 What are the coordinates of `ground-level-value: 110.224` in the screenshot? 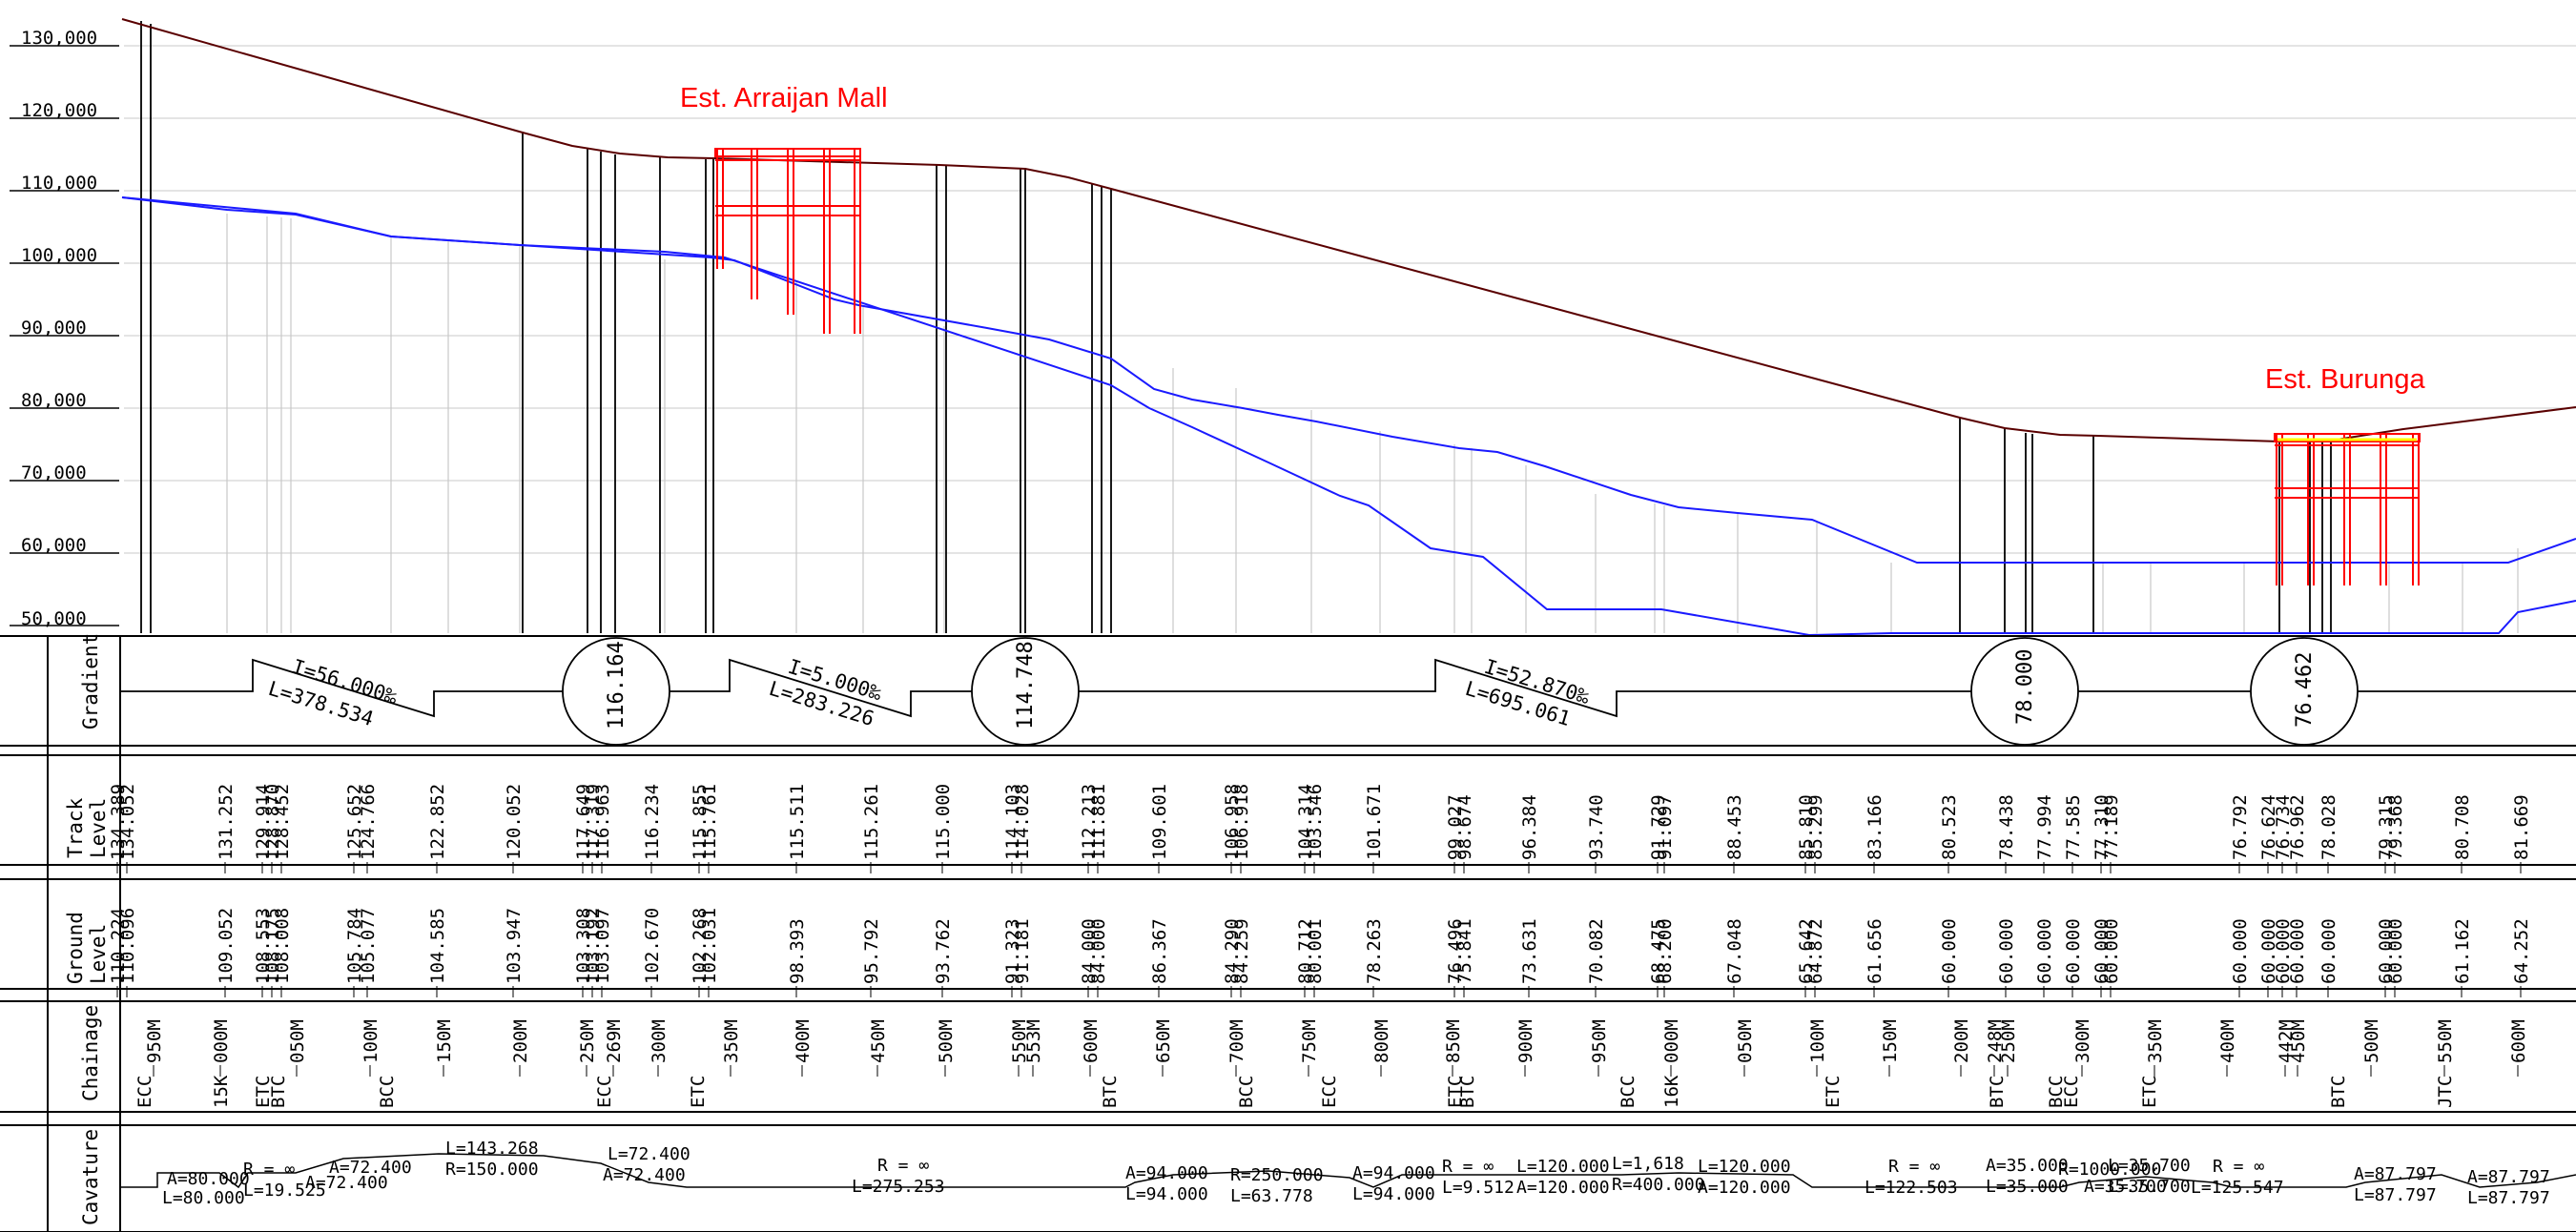 It's located at (118, 946).